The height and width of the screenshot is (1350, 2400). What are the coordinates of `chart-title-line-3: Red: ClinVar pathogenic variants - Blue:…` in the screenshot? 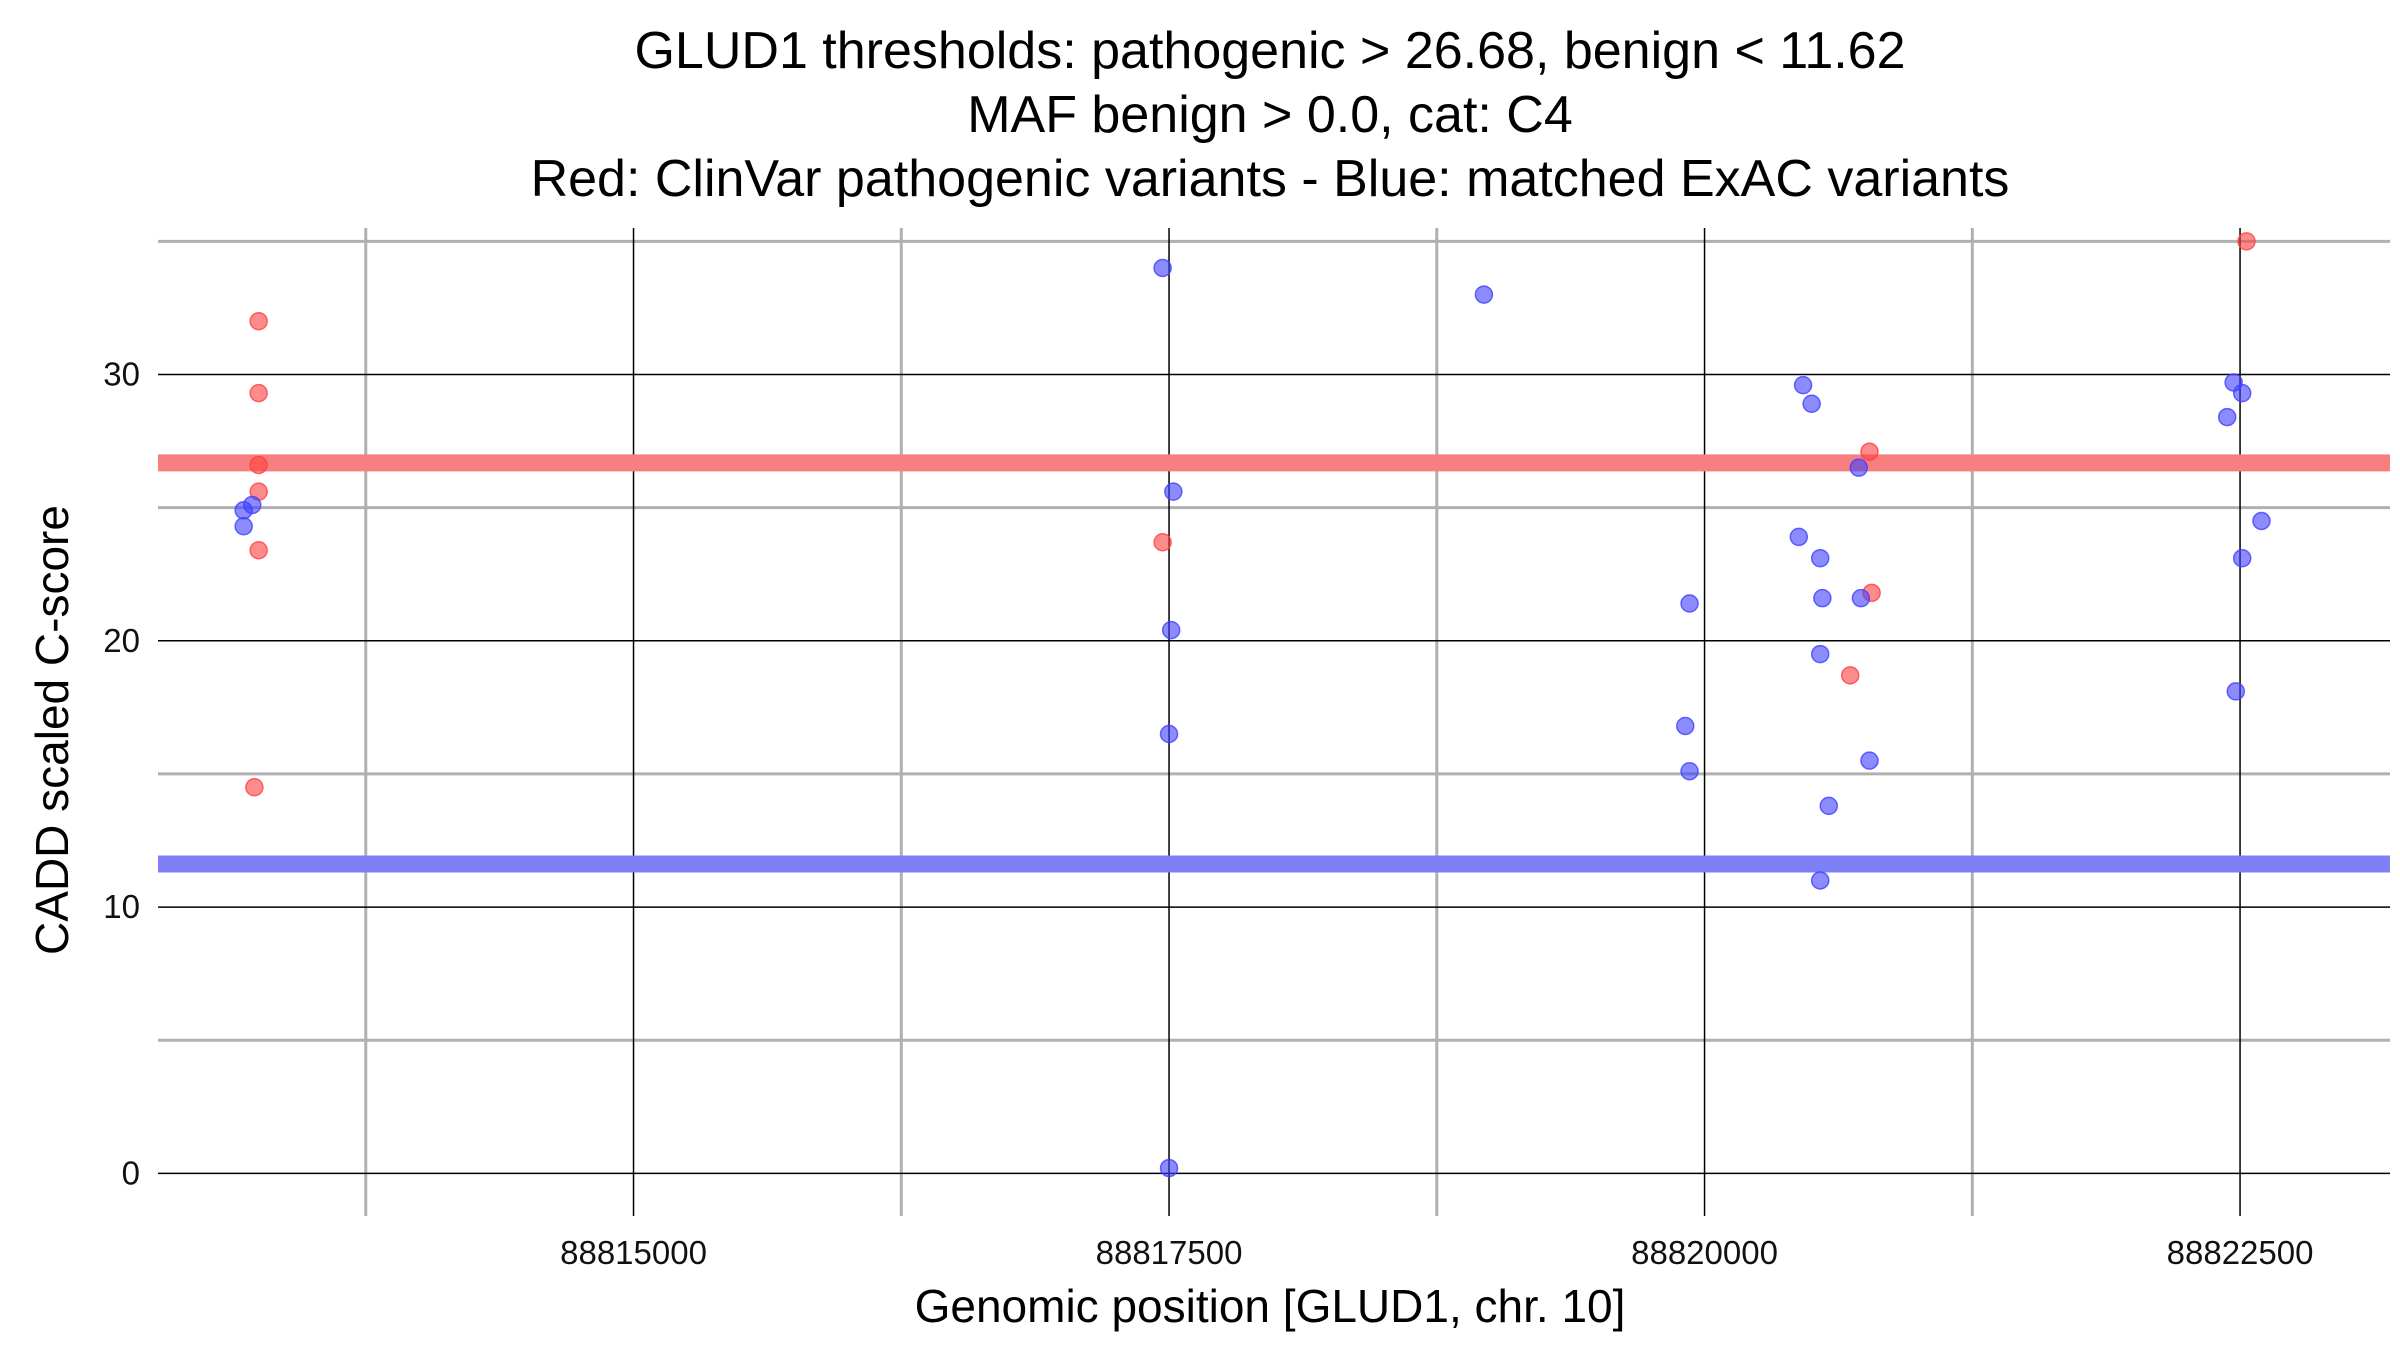 It's located at (1270, 179).